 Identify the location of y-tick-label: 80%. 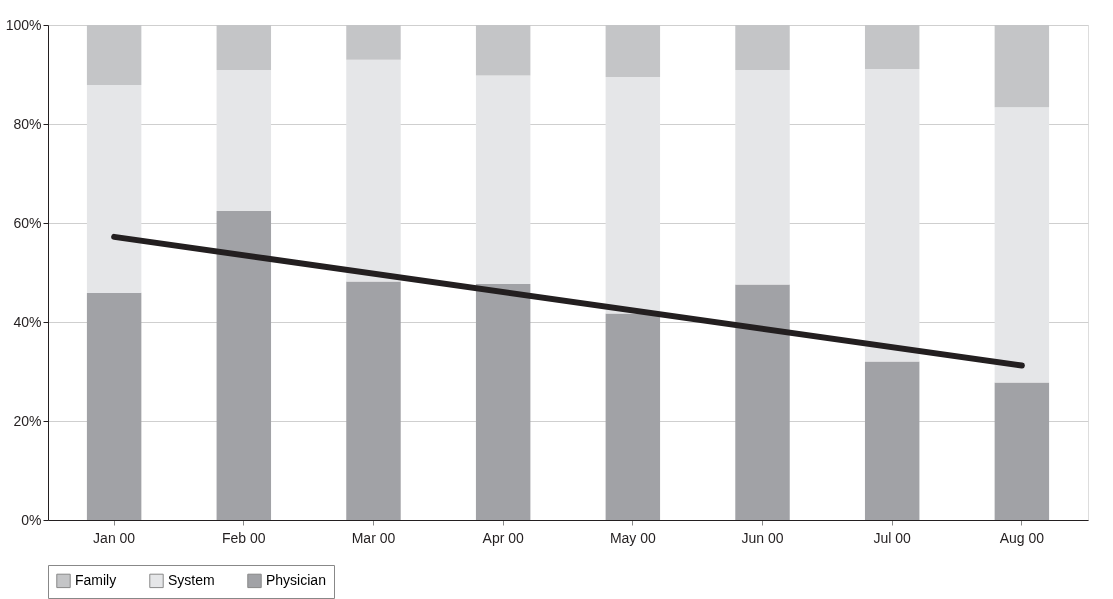
(27, 123).